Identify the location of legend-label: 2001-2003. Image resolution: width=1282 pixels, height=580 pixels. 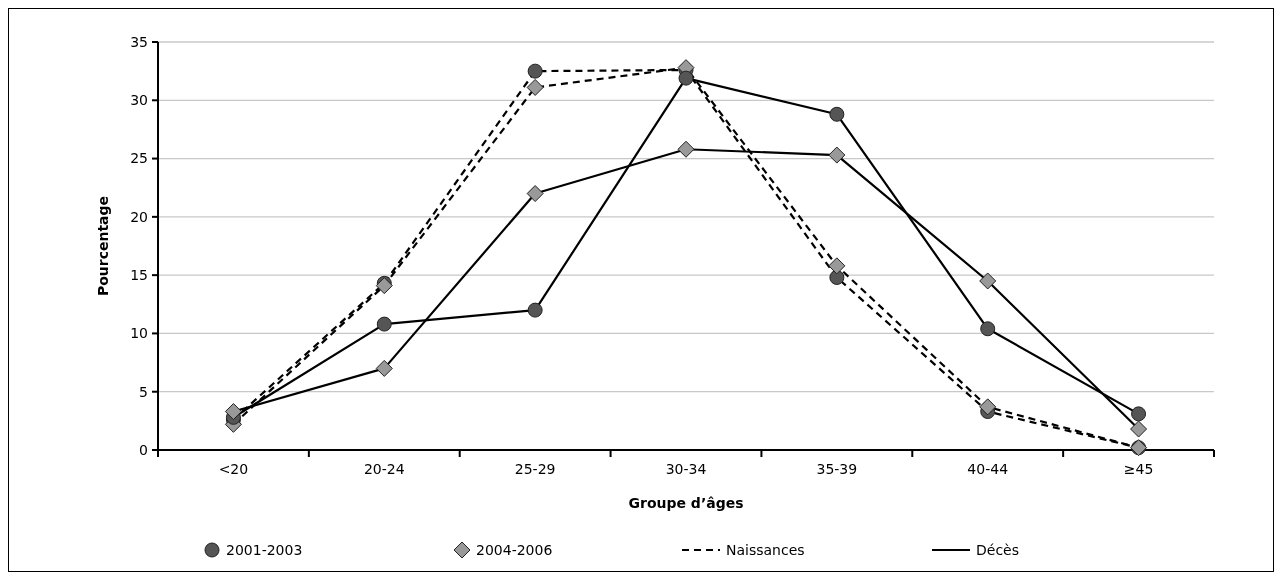
(264, 549).